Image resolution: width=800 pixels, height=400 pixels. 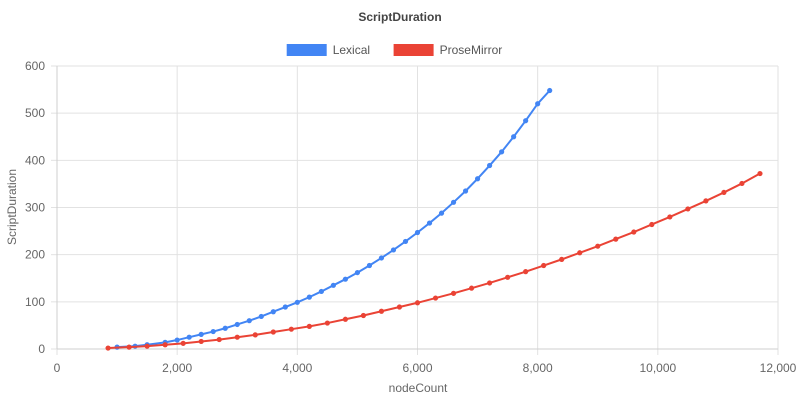 I want to click on y-tick-label: 600, so click(x=35, y=66).